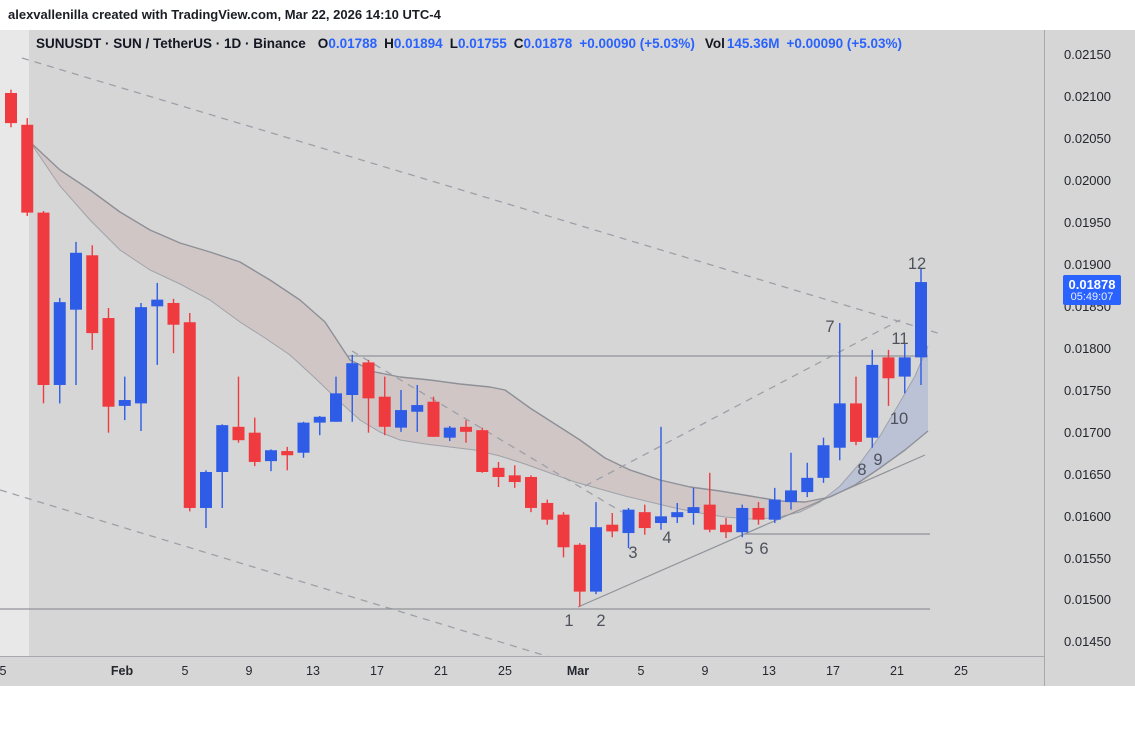  Describe the element at coordinates (742, 43) in the screenshot. I see `legend-volume: Vol 145.36M` at that location.